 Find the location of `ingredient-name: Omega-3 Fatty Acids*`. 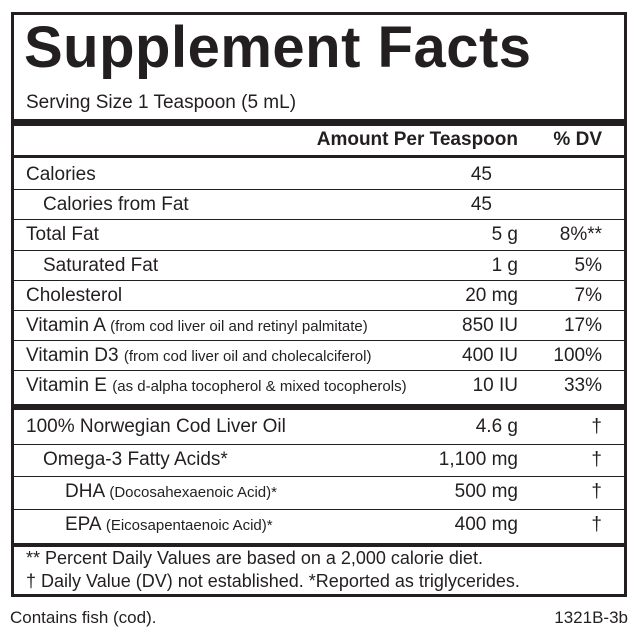

ingredient-name: Omega-3 Fatty Acids* is located at coordinates (135, 460).